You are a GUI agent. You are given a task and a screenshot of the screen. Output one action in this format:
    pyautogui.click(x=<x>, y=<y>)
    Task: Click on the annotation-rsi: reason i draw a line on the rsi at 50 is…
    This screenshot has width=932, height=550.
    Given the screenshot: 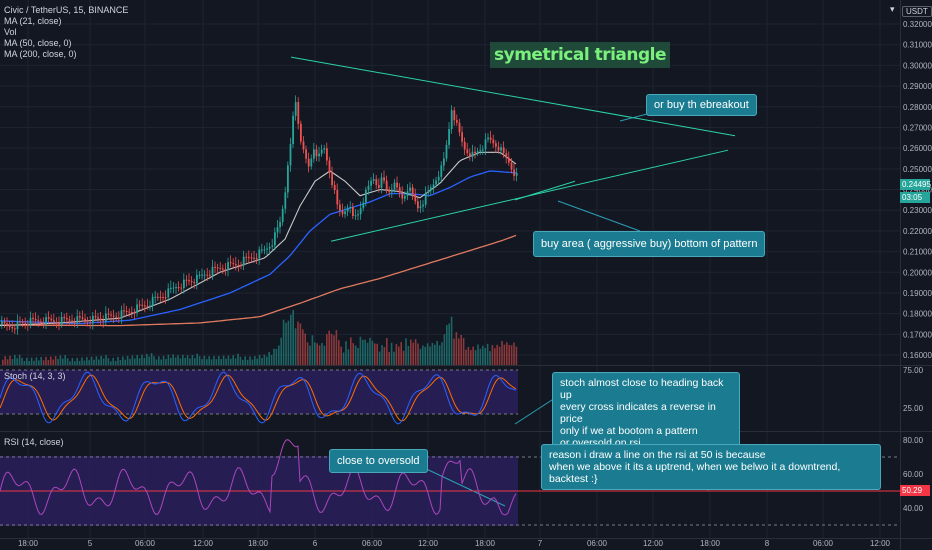 What is the action you would take?
    pyautogui.click(x=711, y=467)
    